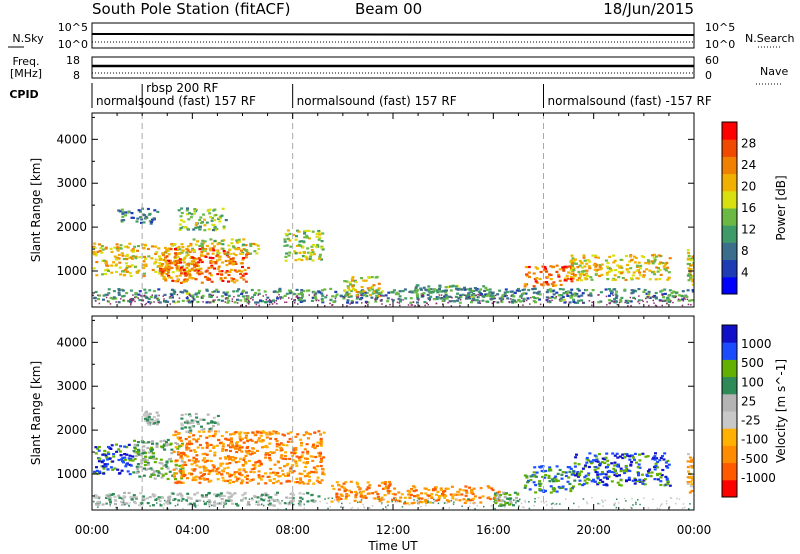 The width and height of the screenshot is (800, 554). I want to click on cpid-label: CPID, so click(23, 94).